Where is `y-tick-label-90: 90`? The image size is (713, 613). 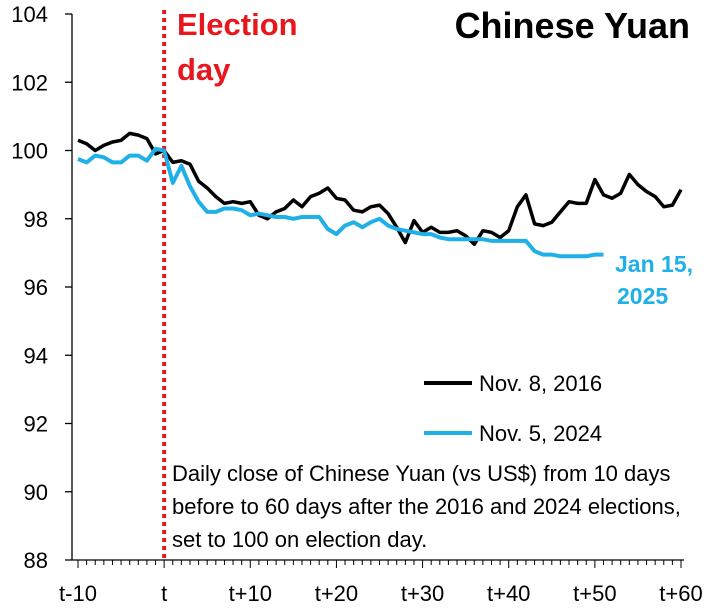 y-tick-label-90: 90 is located at coordinates (36, 492).